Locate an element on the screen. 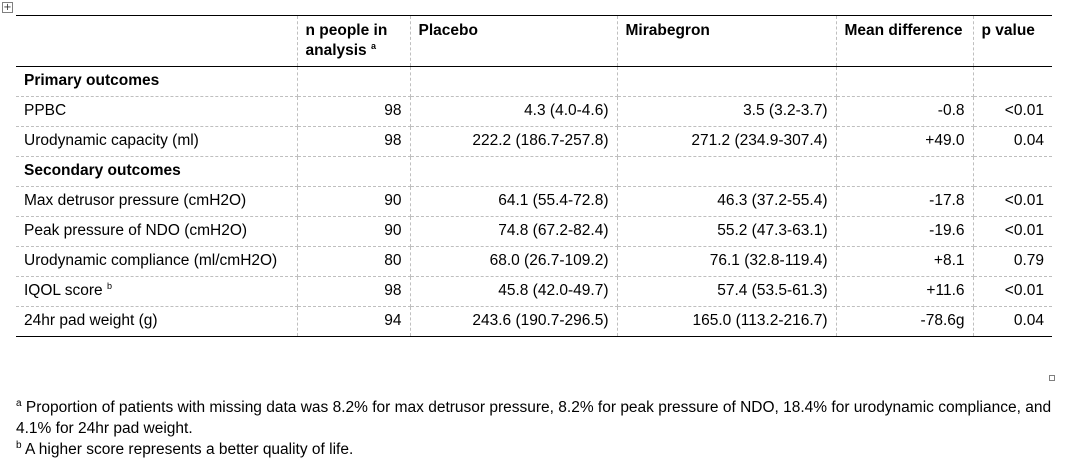 The height and width of the screenshot is (473, 1080). row-mean-difference: -0.8 is located at coordinates (904, 111).